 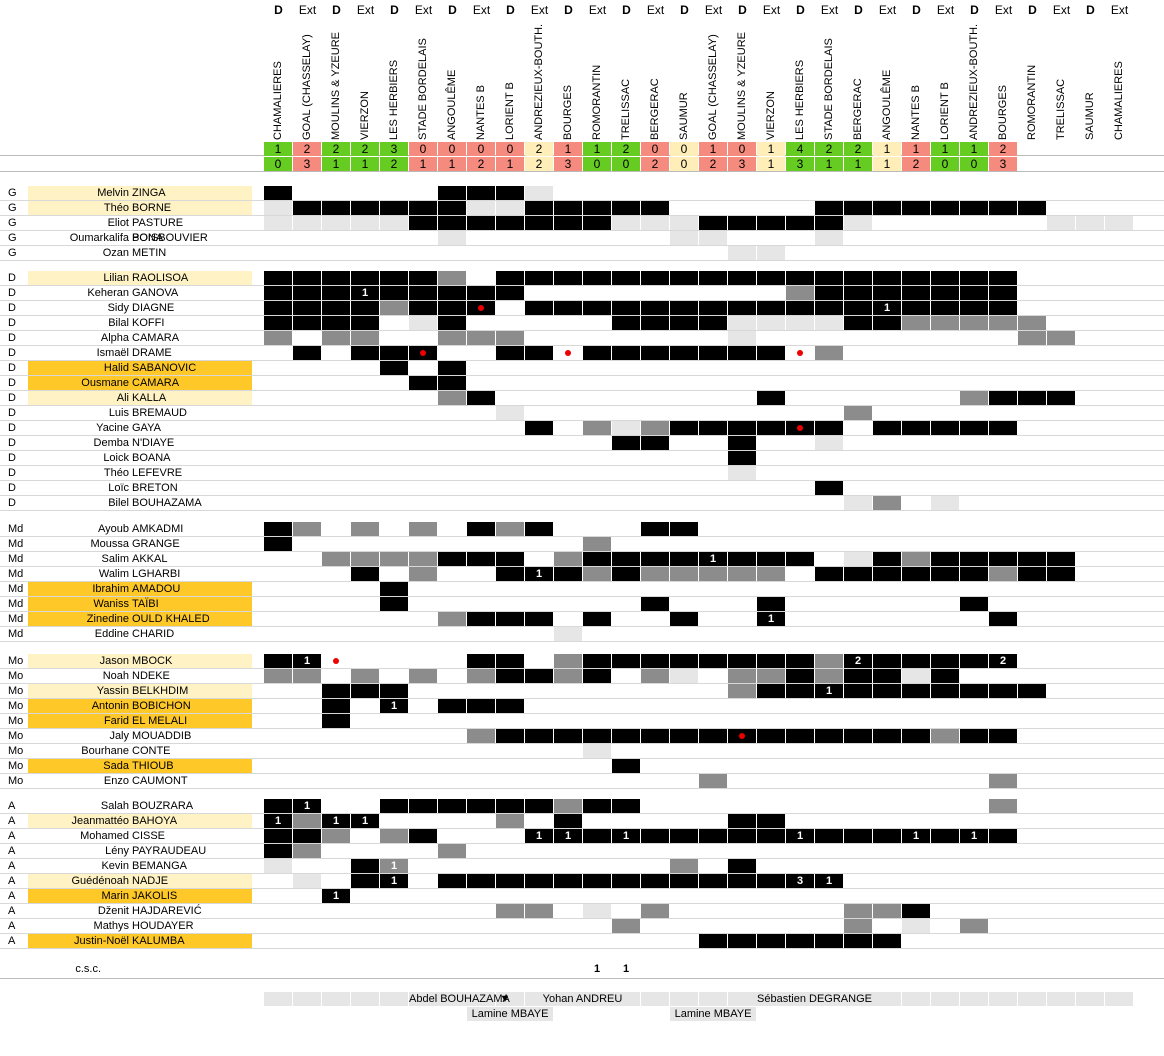 What do you see at coordinates (626, 969) in the screenshot?
I see `csc-goals: 1` at bounding box center [626, 969].